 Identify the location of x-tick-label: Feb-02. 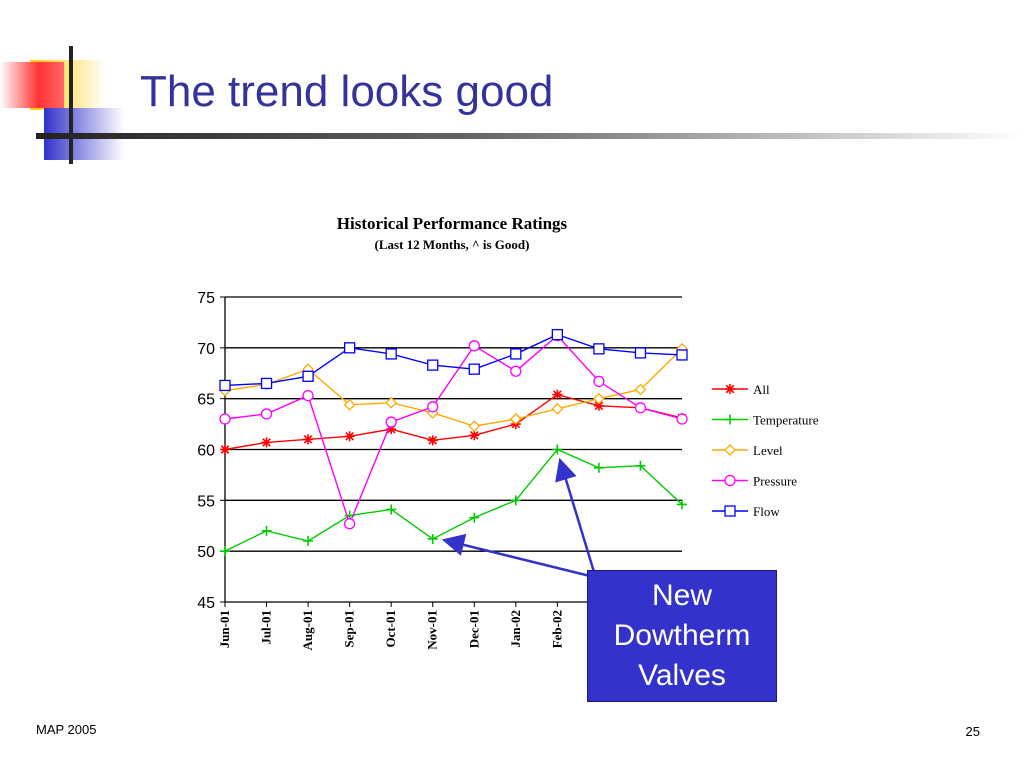
(556, 629).